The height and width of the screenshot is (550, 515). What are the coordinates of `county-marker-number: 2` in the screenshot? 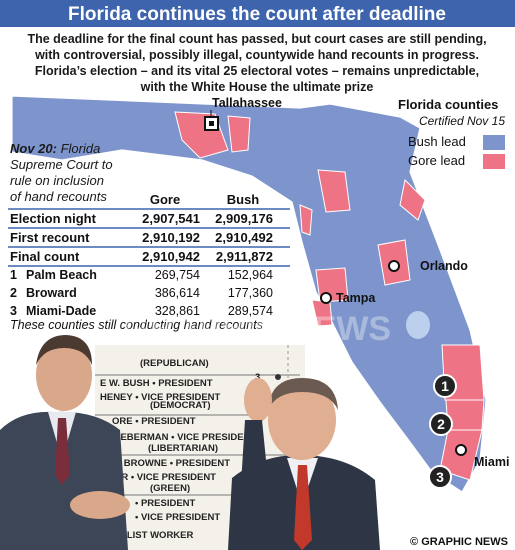 It's located at (441, 424).